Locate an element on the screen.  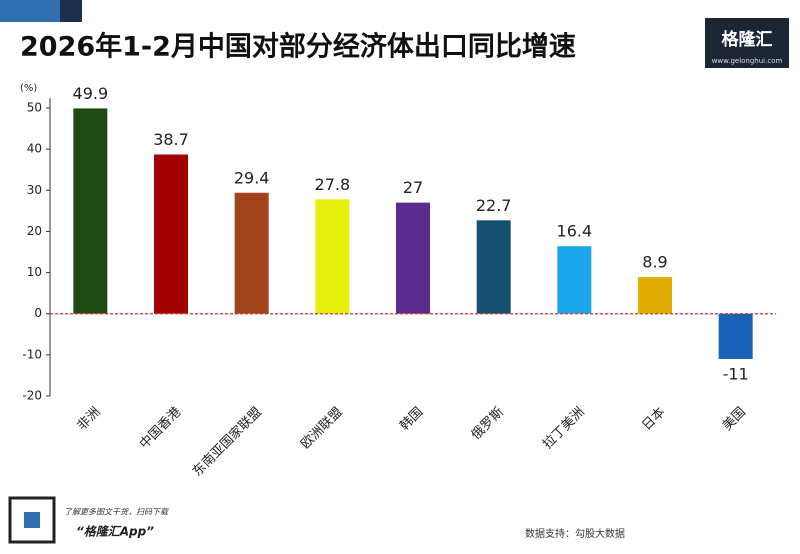
qr-code is located at coordinates (32, 520).